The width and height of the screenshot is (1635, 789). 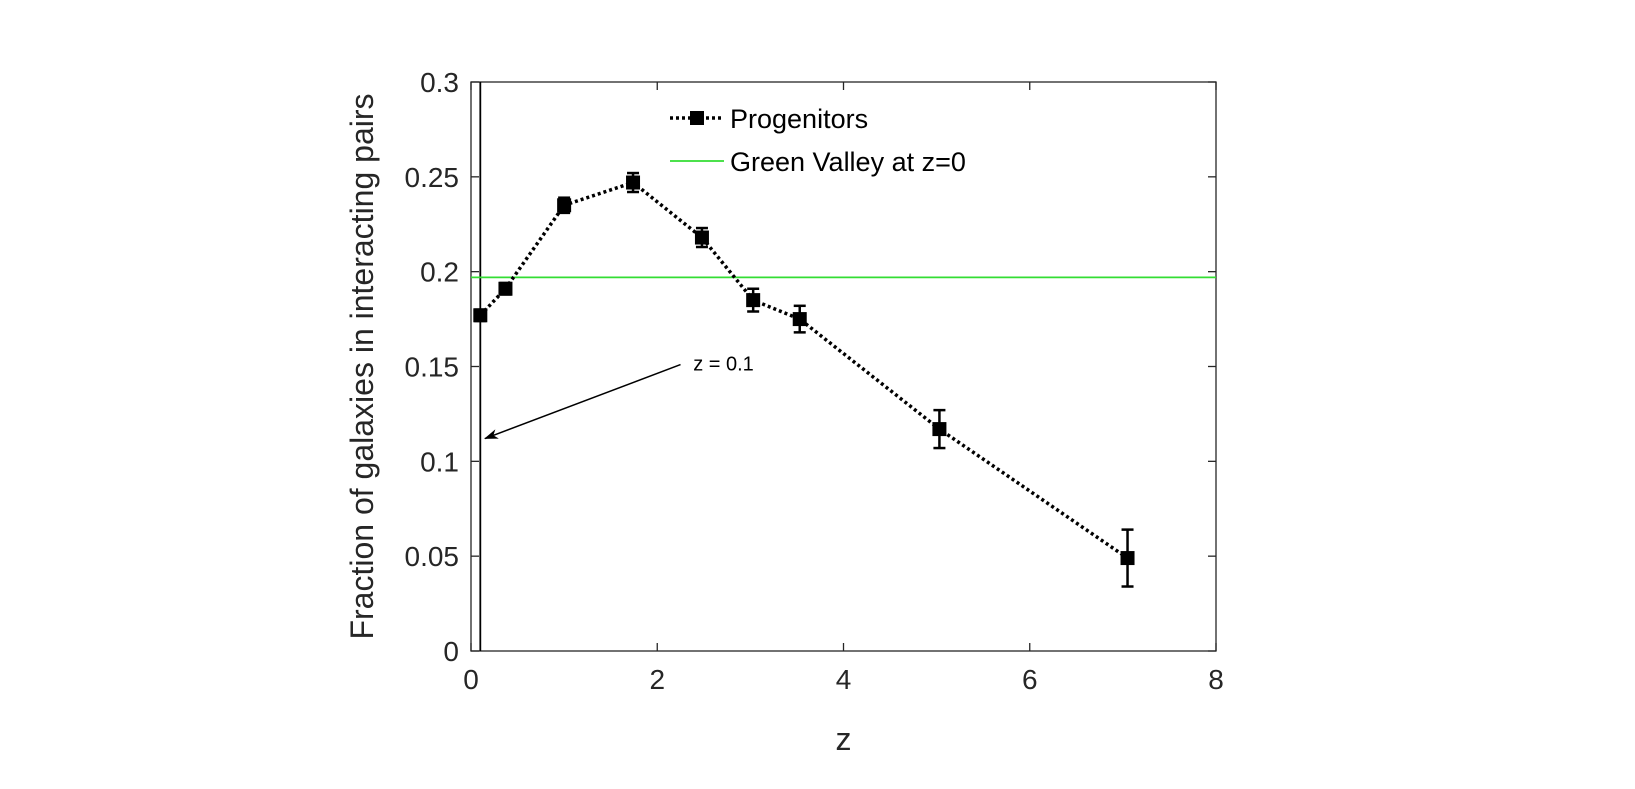 I want to click on y-tick-label: 0.05, so click(x=432, y=556).